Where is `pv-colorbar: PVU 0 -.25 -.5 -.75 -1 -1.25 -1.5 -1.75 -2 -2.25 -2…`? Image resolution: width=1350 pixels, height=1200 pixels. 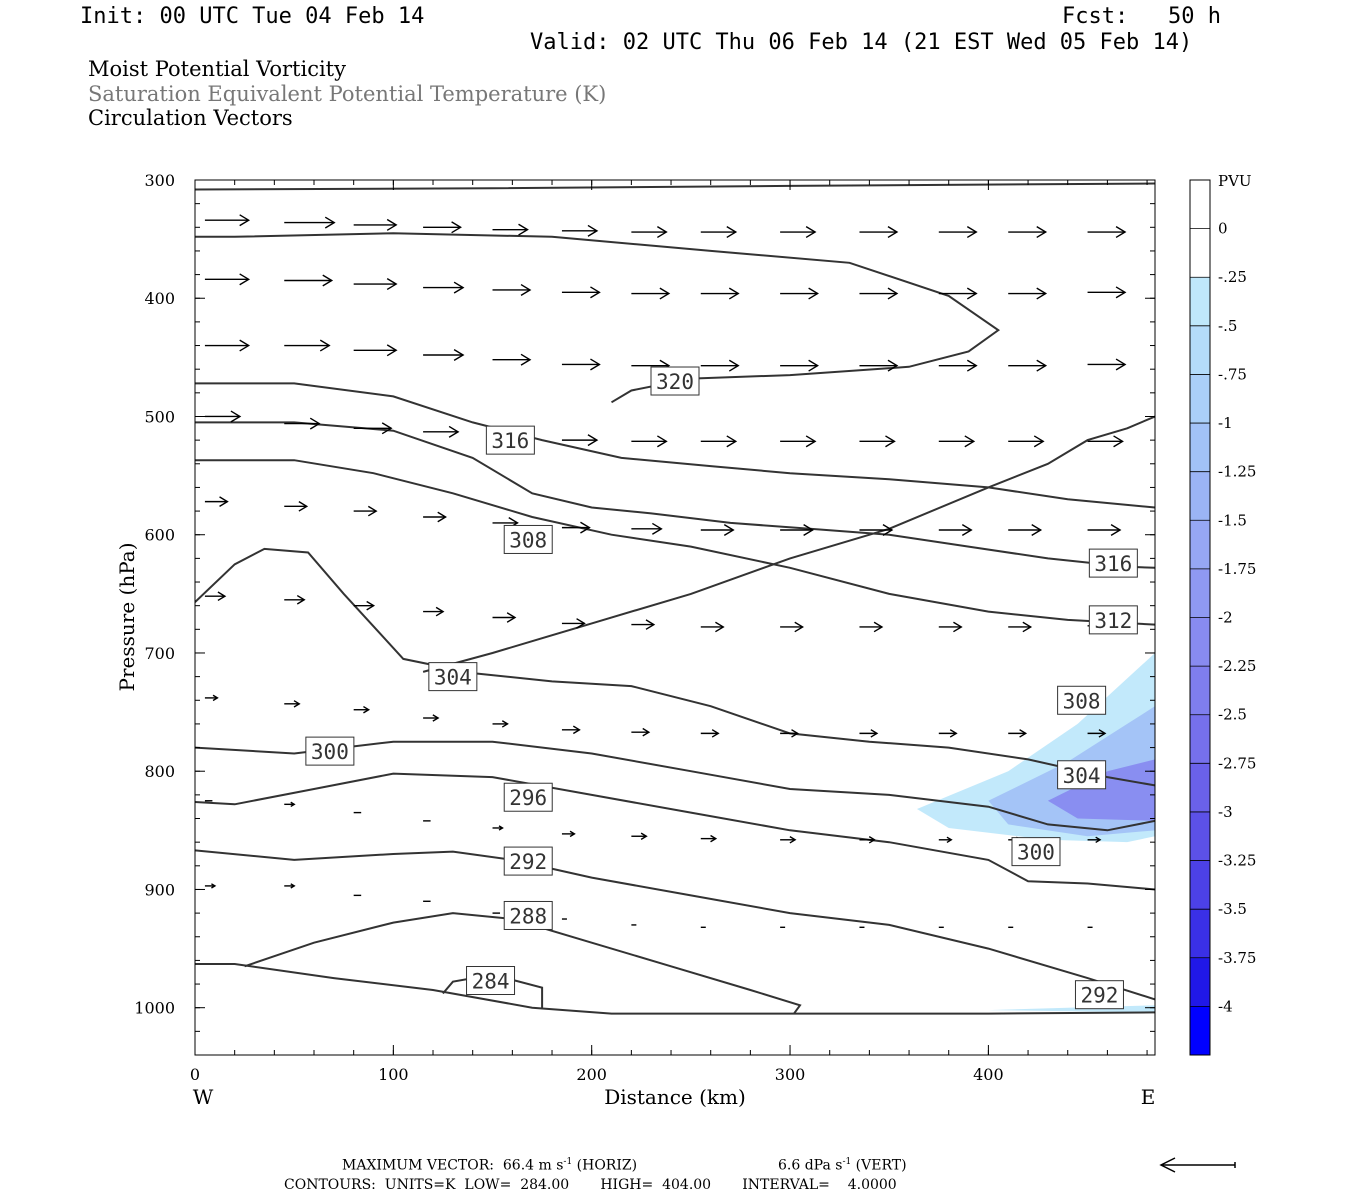 pv-colorbar: PVU 0 -.25 -.5 -.75 -1 -1.25 -1.5 -1.75 -2 -2.25 -2… is located at coordinates (1222, 614).